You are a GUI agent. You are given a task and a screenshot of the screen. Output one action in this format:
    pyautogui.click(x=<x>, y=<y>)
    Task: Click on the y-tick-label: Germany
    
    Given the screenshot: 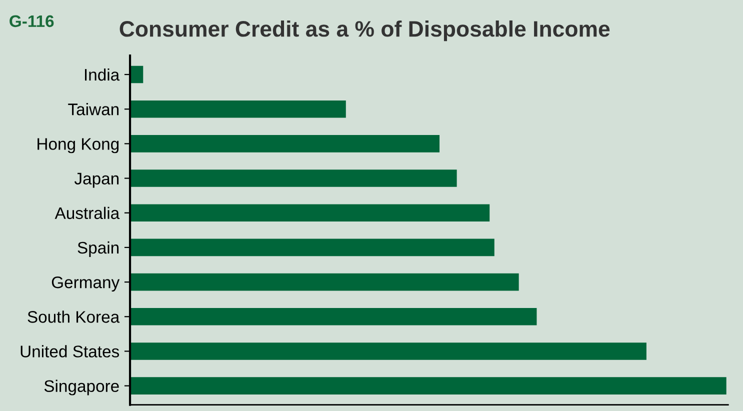 What is the action you would take?
    pyautogui.click(x=86, y=284)
    